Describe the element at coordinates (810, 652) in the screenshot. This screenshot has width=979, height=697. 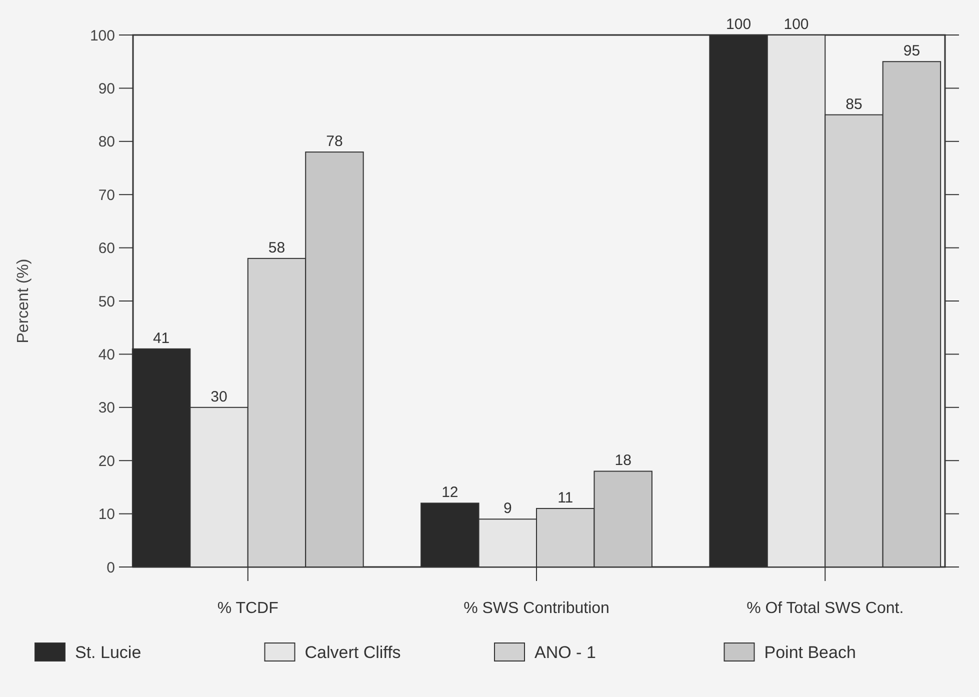
I see `legend-label: Point Beach` at that location.